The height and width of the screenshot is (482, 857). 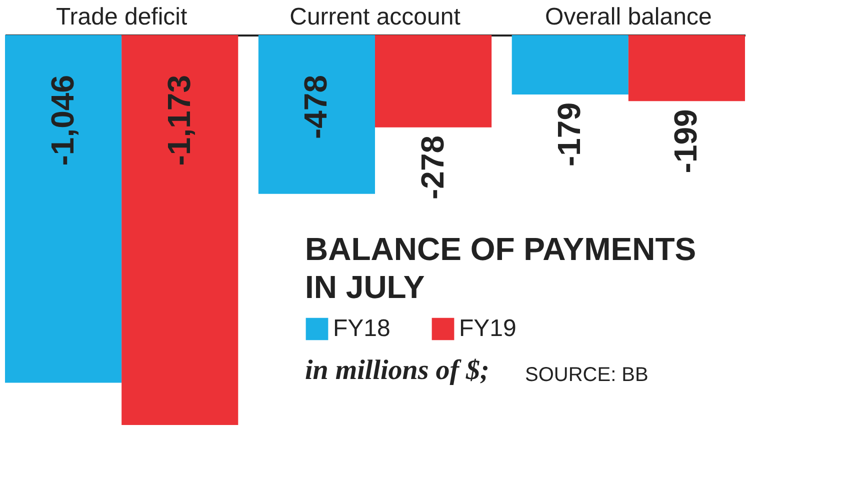 I want to click on data-label: -478, so click(x=316, y=107).